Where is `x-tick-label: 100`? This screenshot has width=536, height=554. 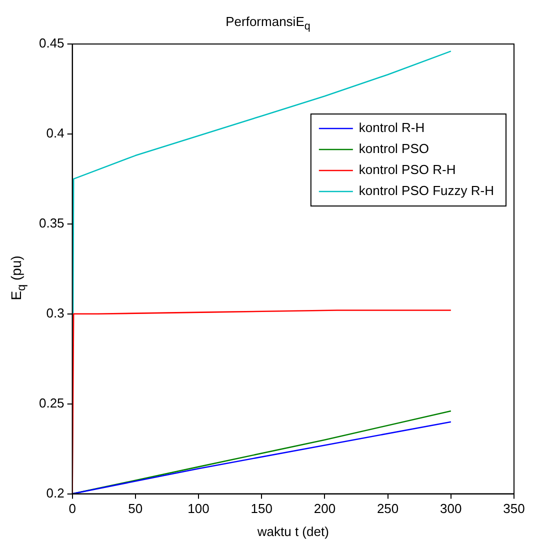
x-tick-label: 100 is located at coordinates (199, 508).